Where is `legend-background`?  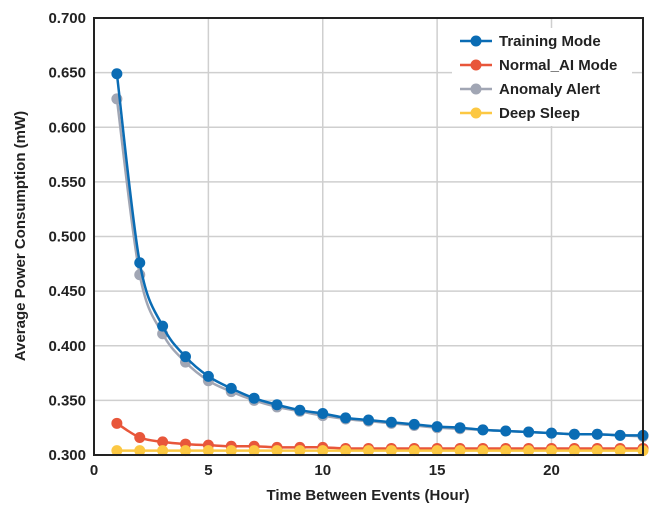 legend-background is located at coordinates (542, 77).